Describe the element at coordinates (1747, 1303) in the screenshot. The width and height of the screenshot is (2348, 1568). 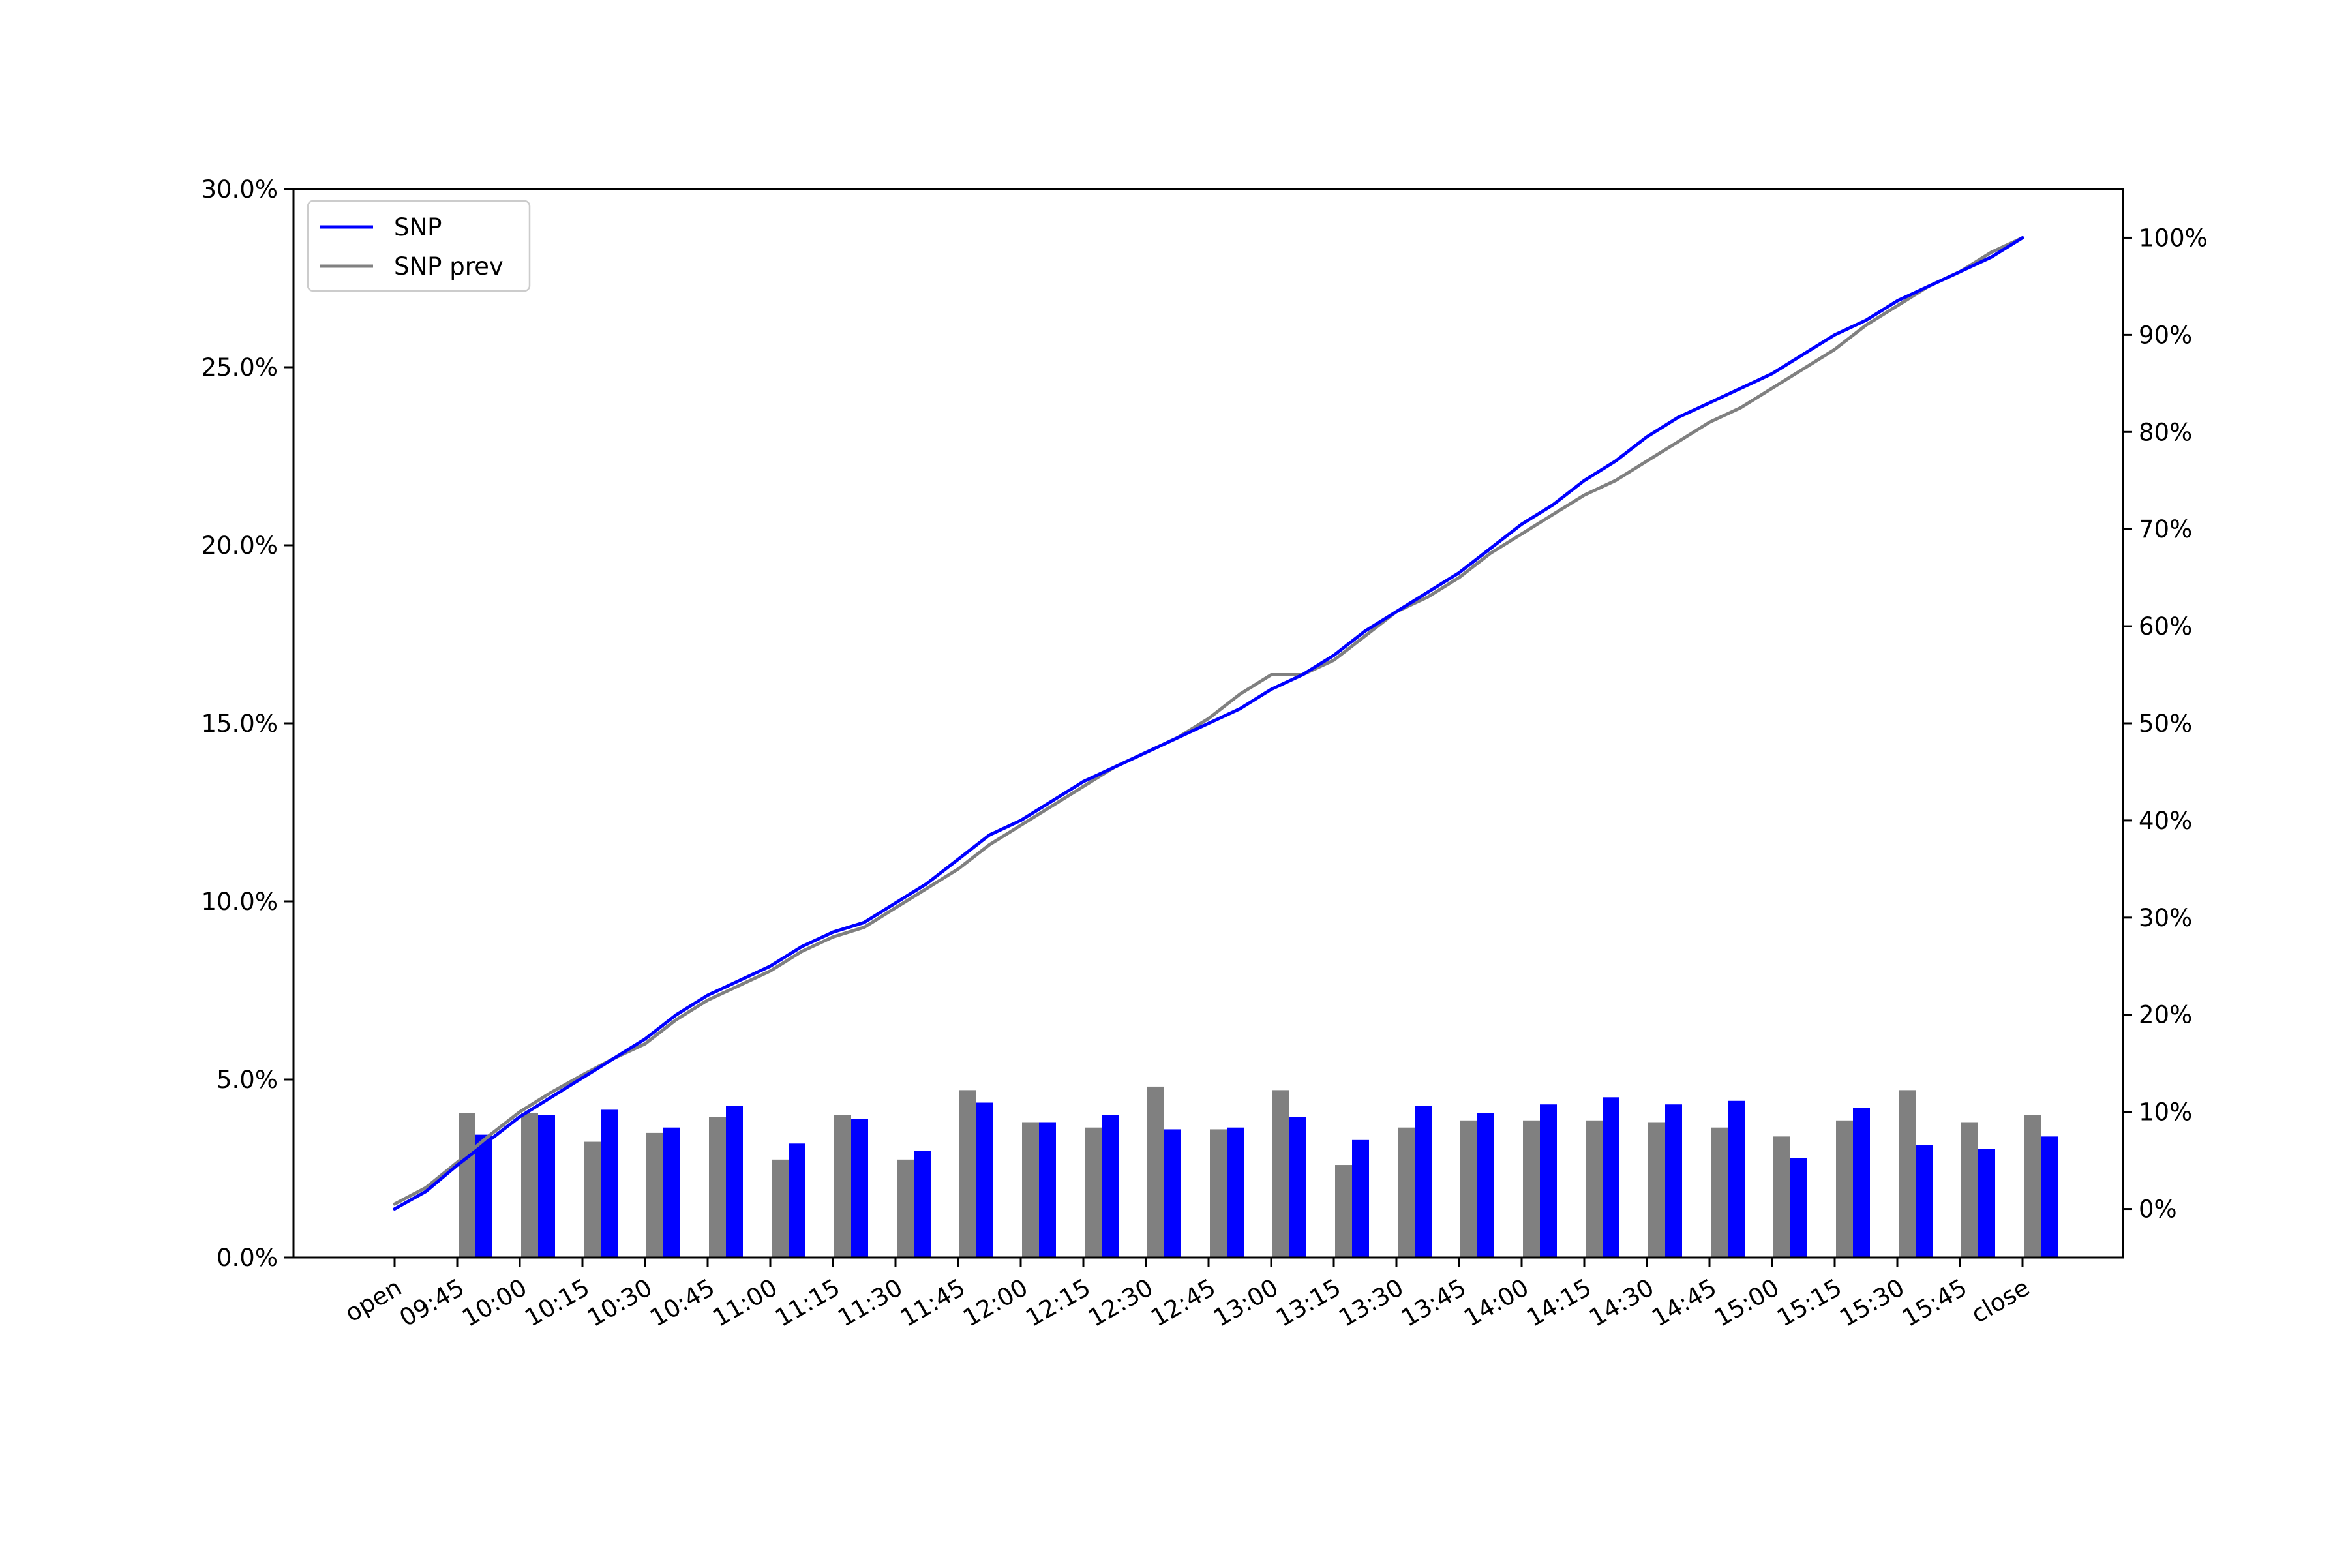
I see `x-tick-label: 15:00` at that location.